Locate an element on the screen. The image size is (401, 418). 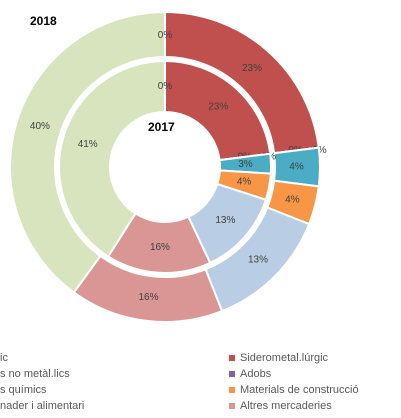
legend-label: Altres mercaderies is located at coordinates (286, 406).